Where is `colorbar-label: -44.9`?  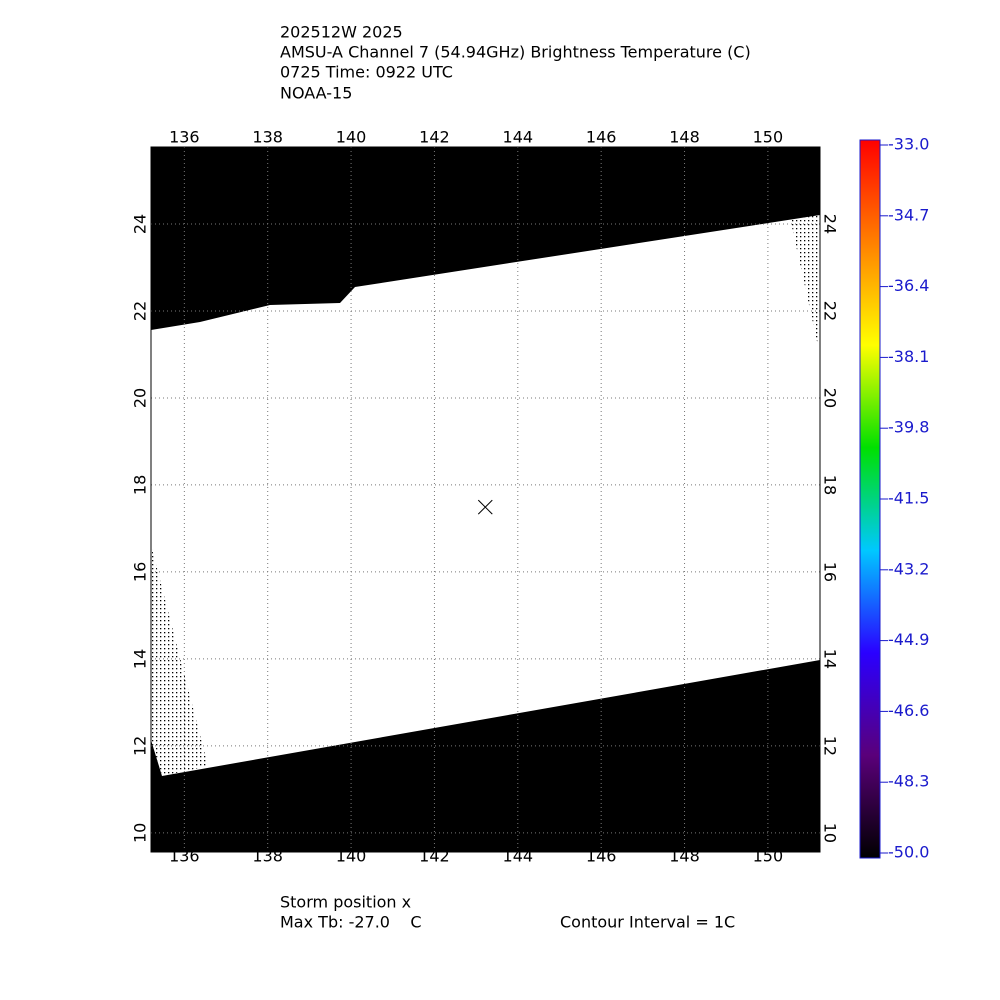
colorbar-label: -44.9 is located at coordinates (908, 639).